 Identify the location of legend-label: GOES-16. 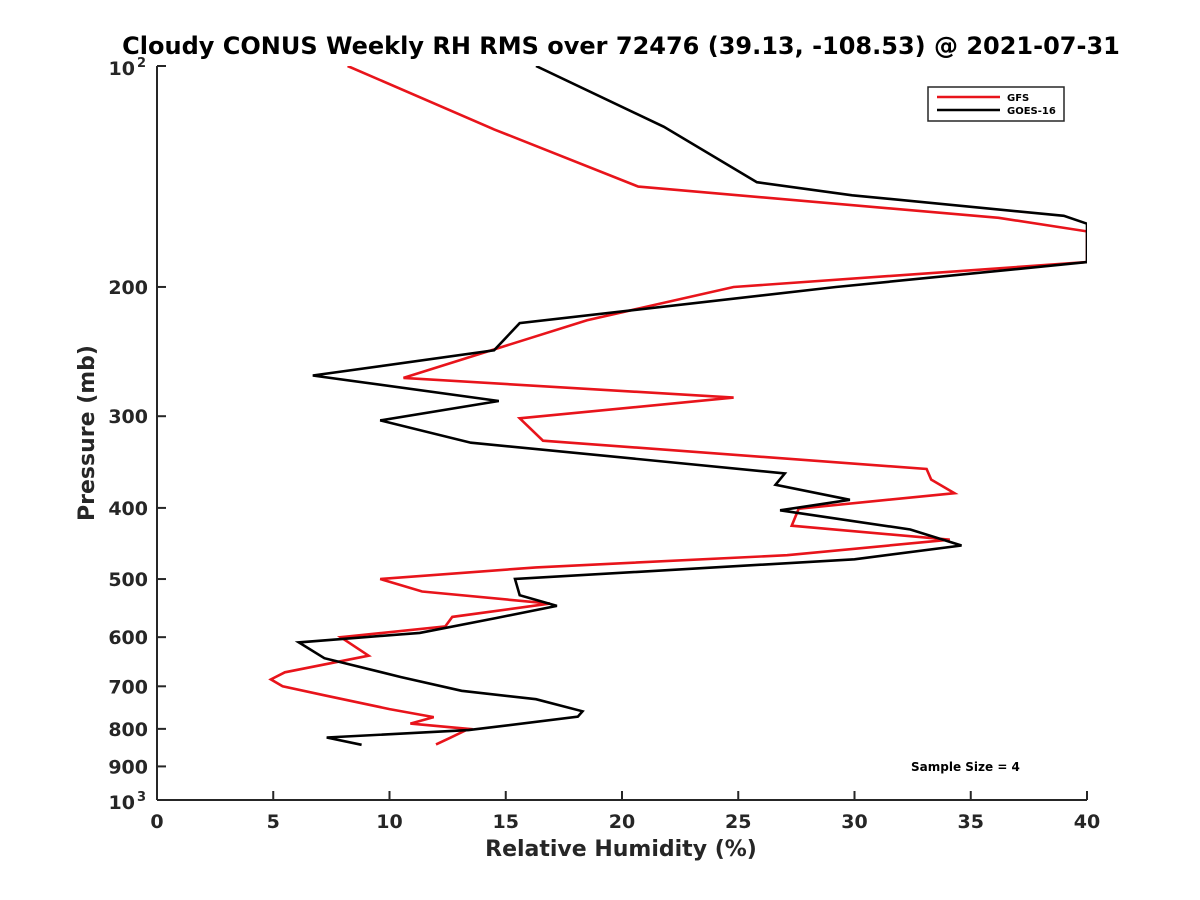
(1031, 111).